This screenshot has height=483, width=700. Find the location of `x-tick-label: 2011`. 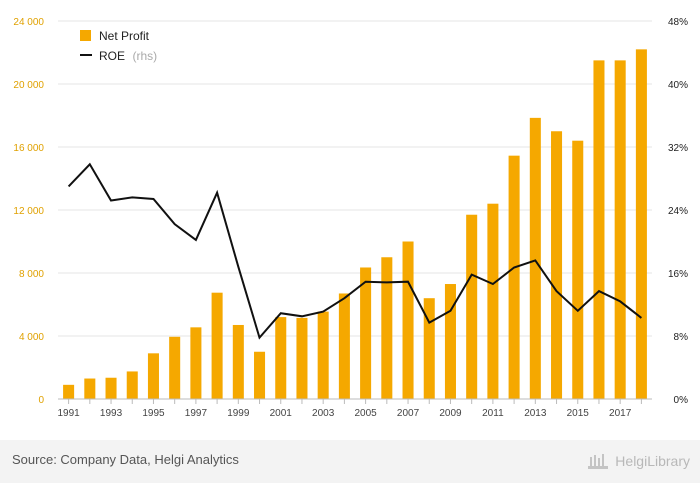

x-tick-label: 2011 is located at coordinates (493, 413).